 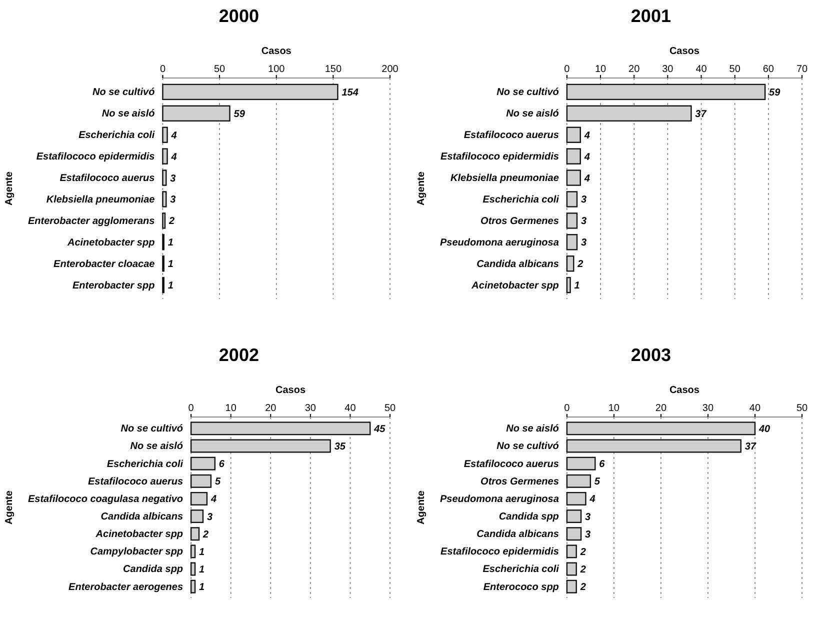 What do you see at coordinates (271, 408) in the screenshot?
I see `x-tick-label: 20` at bounding box center [271, 408].